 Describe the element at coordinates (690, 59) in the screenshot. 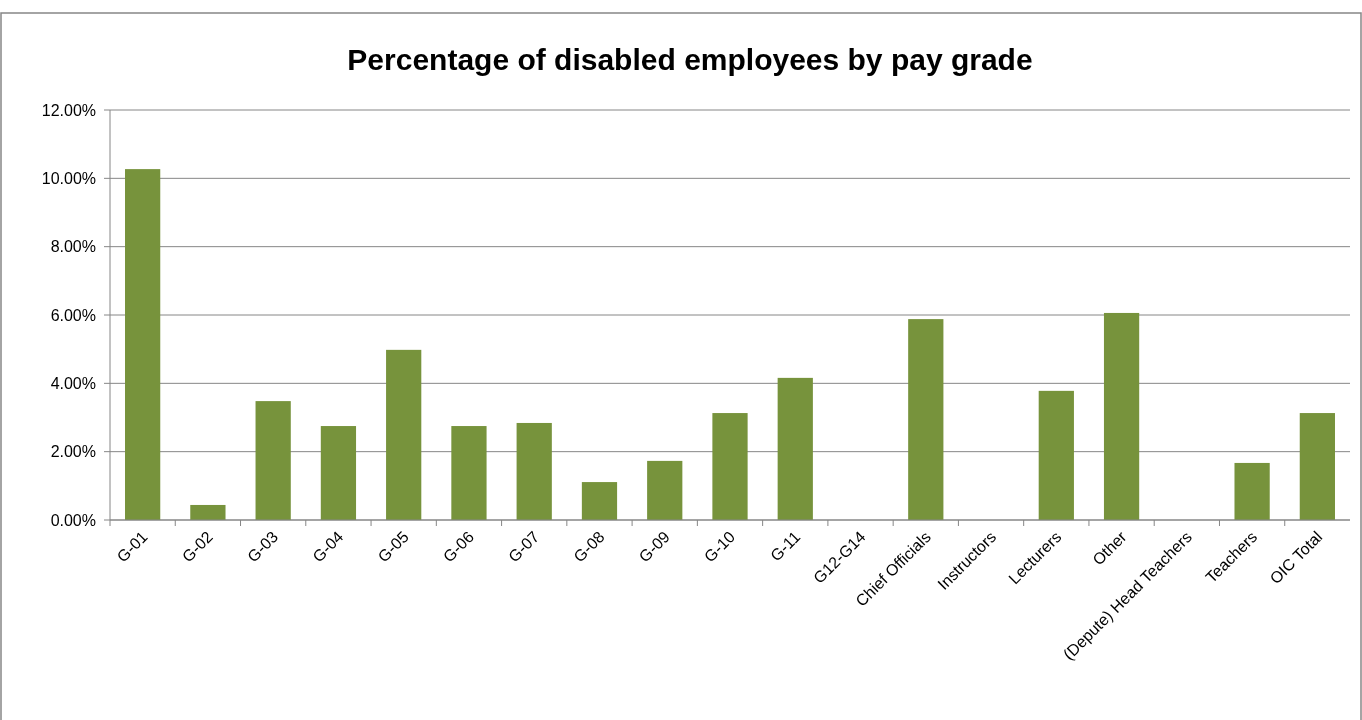

I see `chart-title: Percentage of disabled employees by pay grade` at that location.